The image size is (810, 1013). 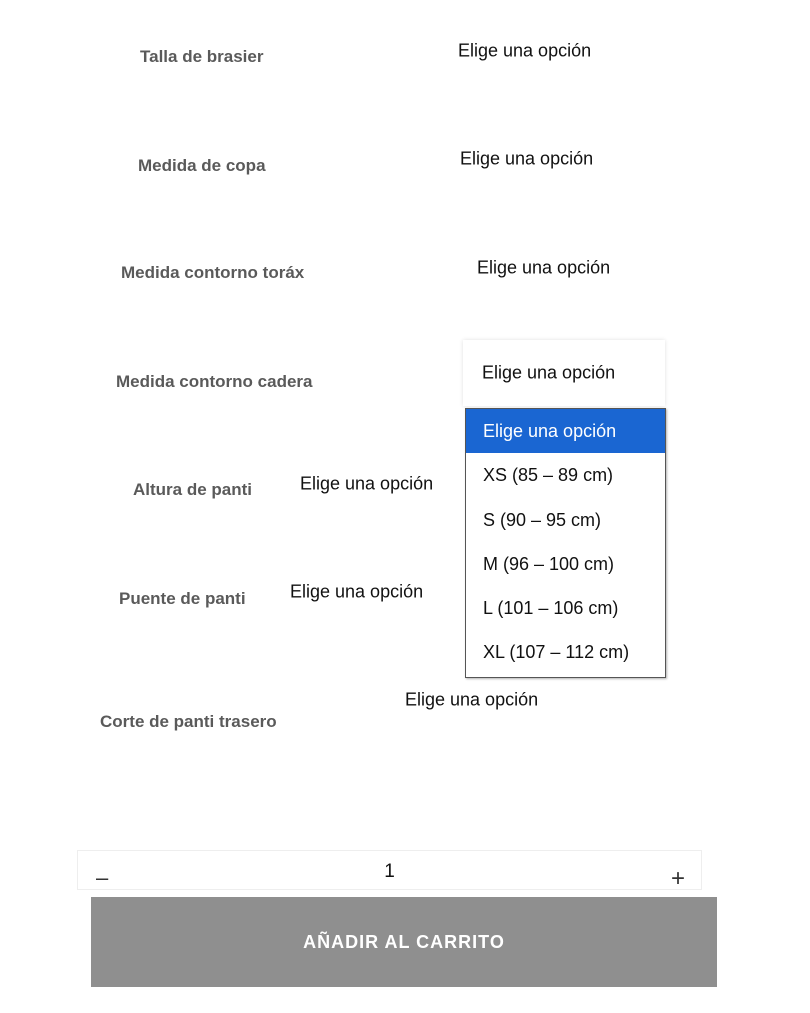 What do you see at coordinates (549, 372) in the screenshot?
I see `select-contorno-cadera-value: Elige una opción` at bounding box center [549, 372].